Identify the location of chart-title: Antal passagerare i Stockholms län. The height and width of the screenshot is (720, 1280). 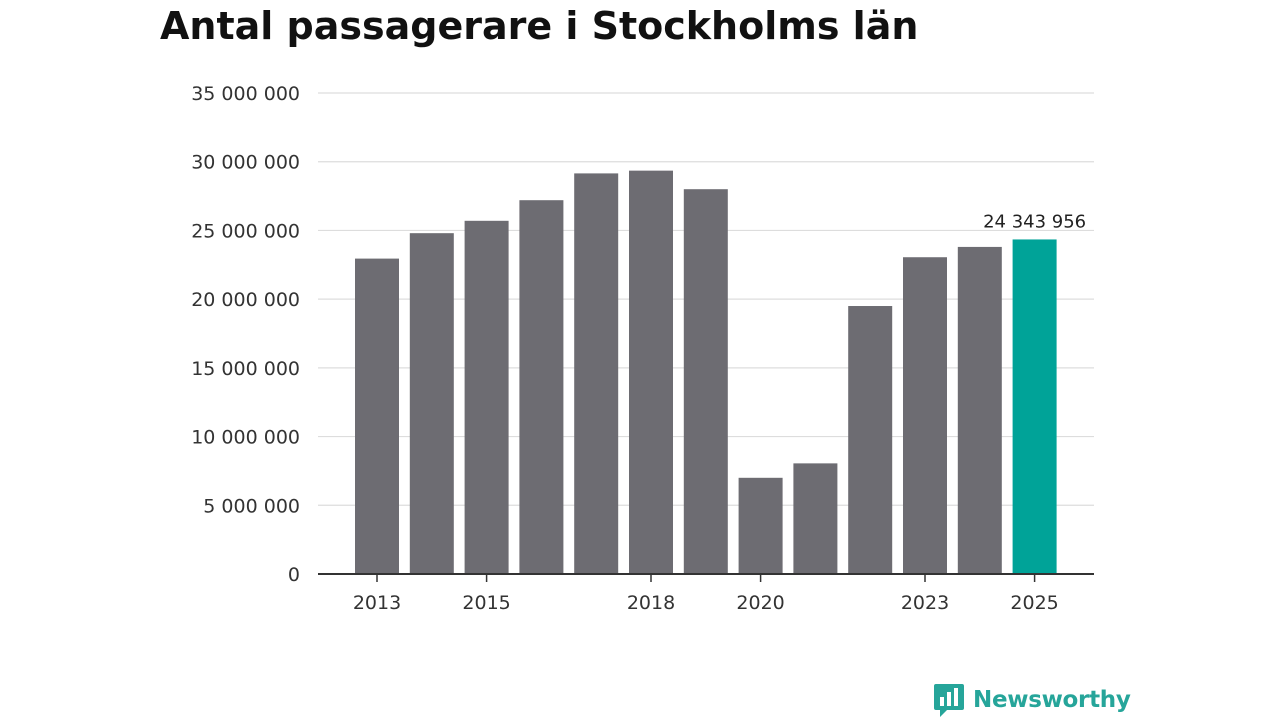
(539, 26).